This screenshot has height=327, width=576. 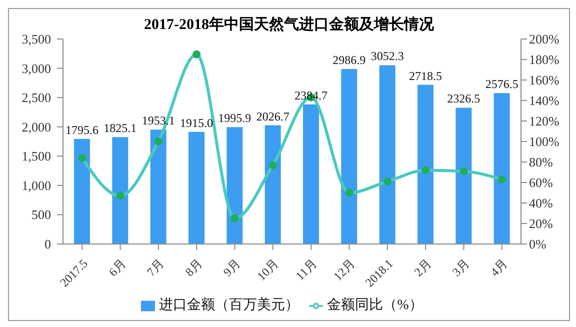 I want to click on y-tick-label: 0, so click(x=47, y=244).